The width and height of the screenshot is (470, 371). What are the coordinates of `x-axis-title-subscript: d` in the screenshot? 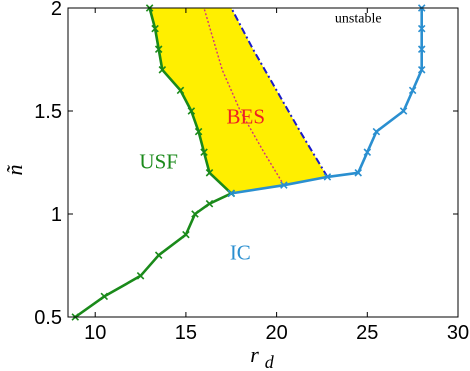 It's located at (270, 361).